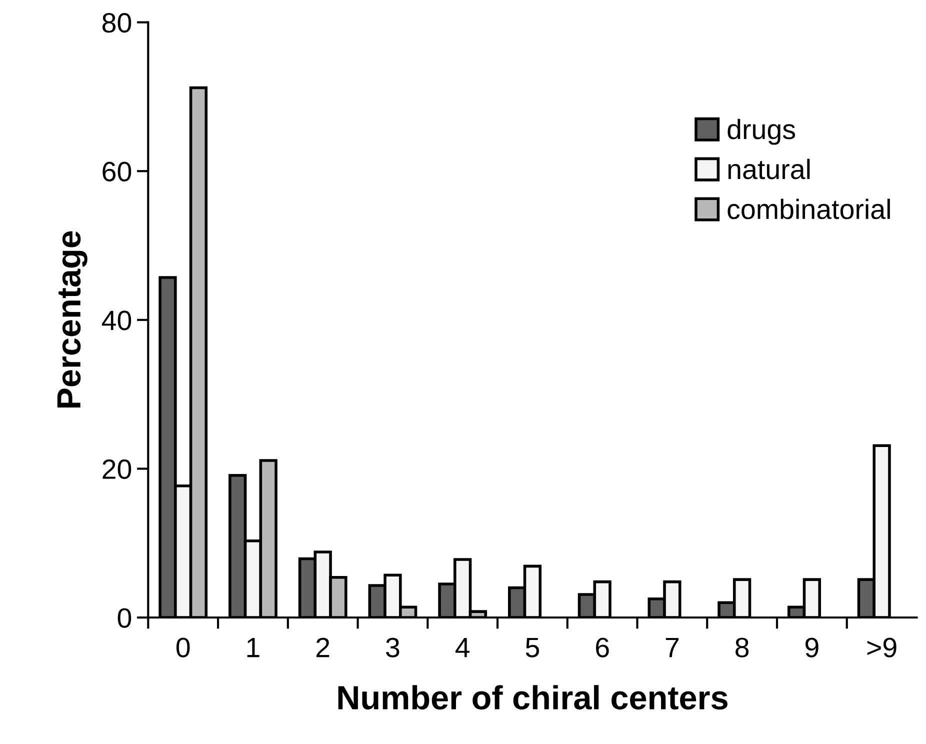  What do you see at coordinates (812, 648) in the screenshot?
I see `x-tick-label: 9` at bounding box center [812, 648].